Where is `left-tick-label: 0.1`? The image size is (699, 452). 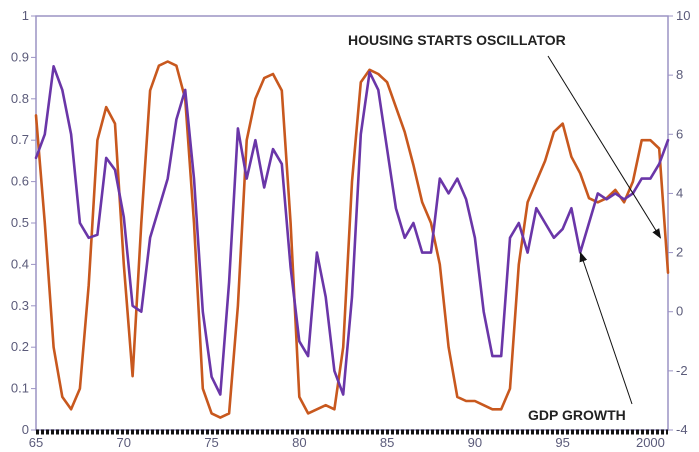
left-tick-label: 0.1 is located at coordinates (20, 388).